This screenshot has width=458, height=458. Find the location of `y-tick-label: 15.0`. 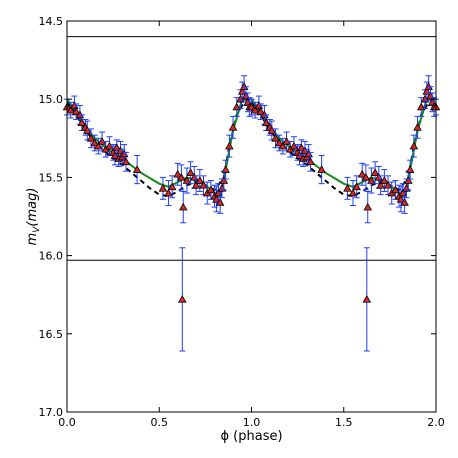

y-tick-label: 15.0 is located at coordinates (51, 99).